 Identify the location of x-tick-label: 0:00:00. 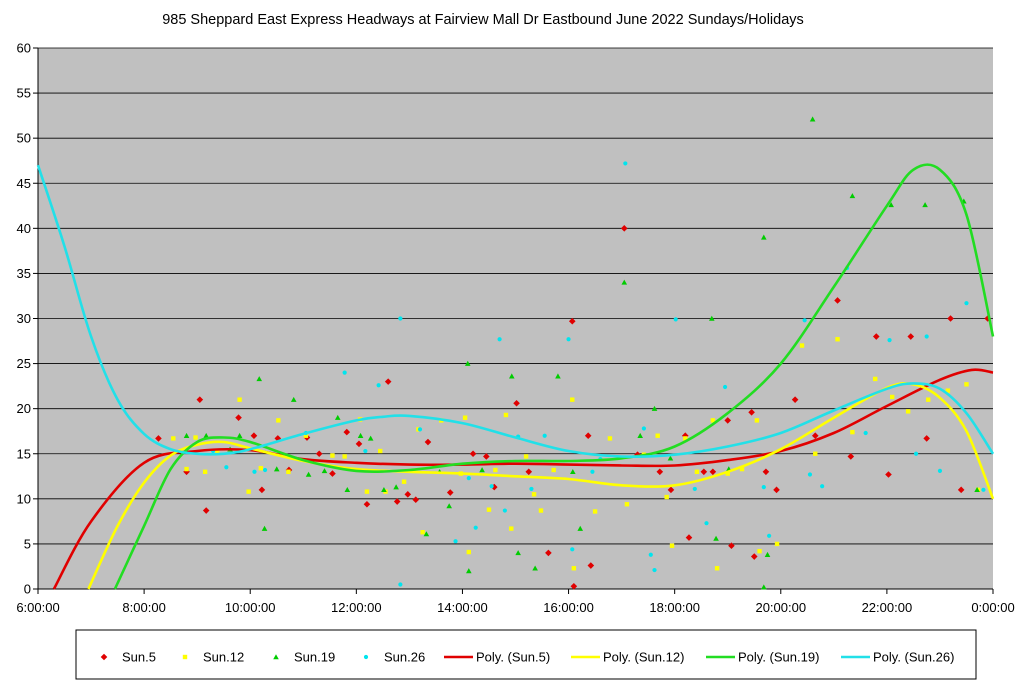
(992, 607).